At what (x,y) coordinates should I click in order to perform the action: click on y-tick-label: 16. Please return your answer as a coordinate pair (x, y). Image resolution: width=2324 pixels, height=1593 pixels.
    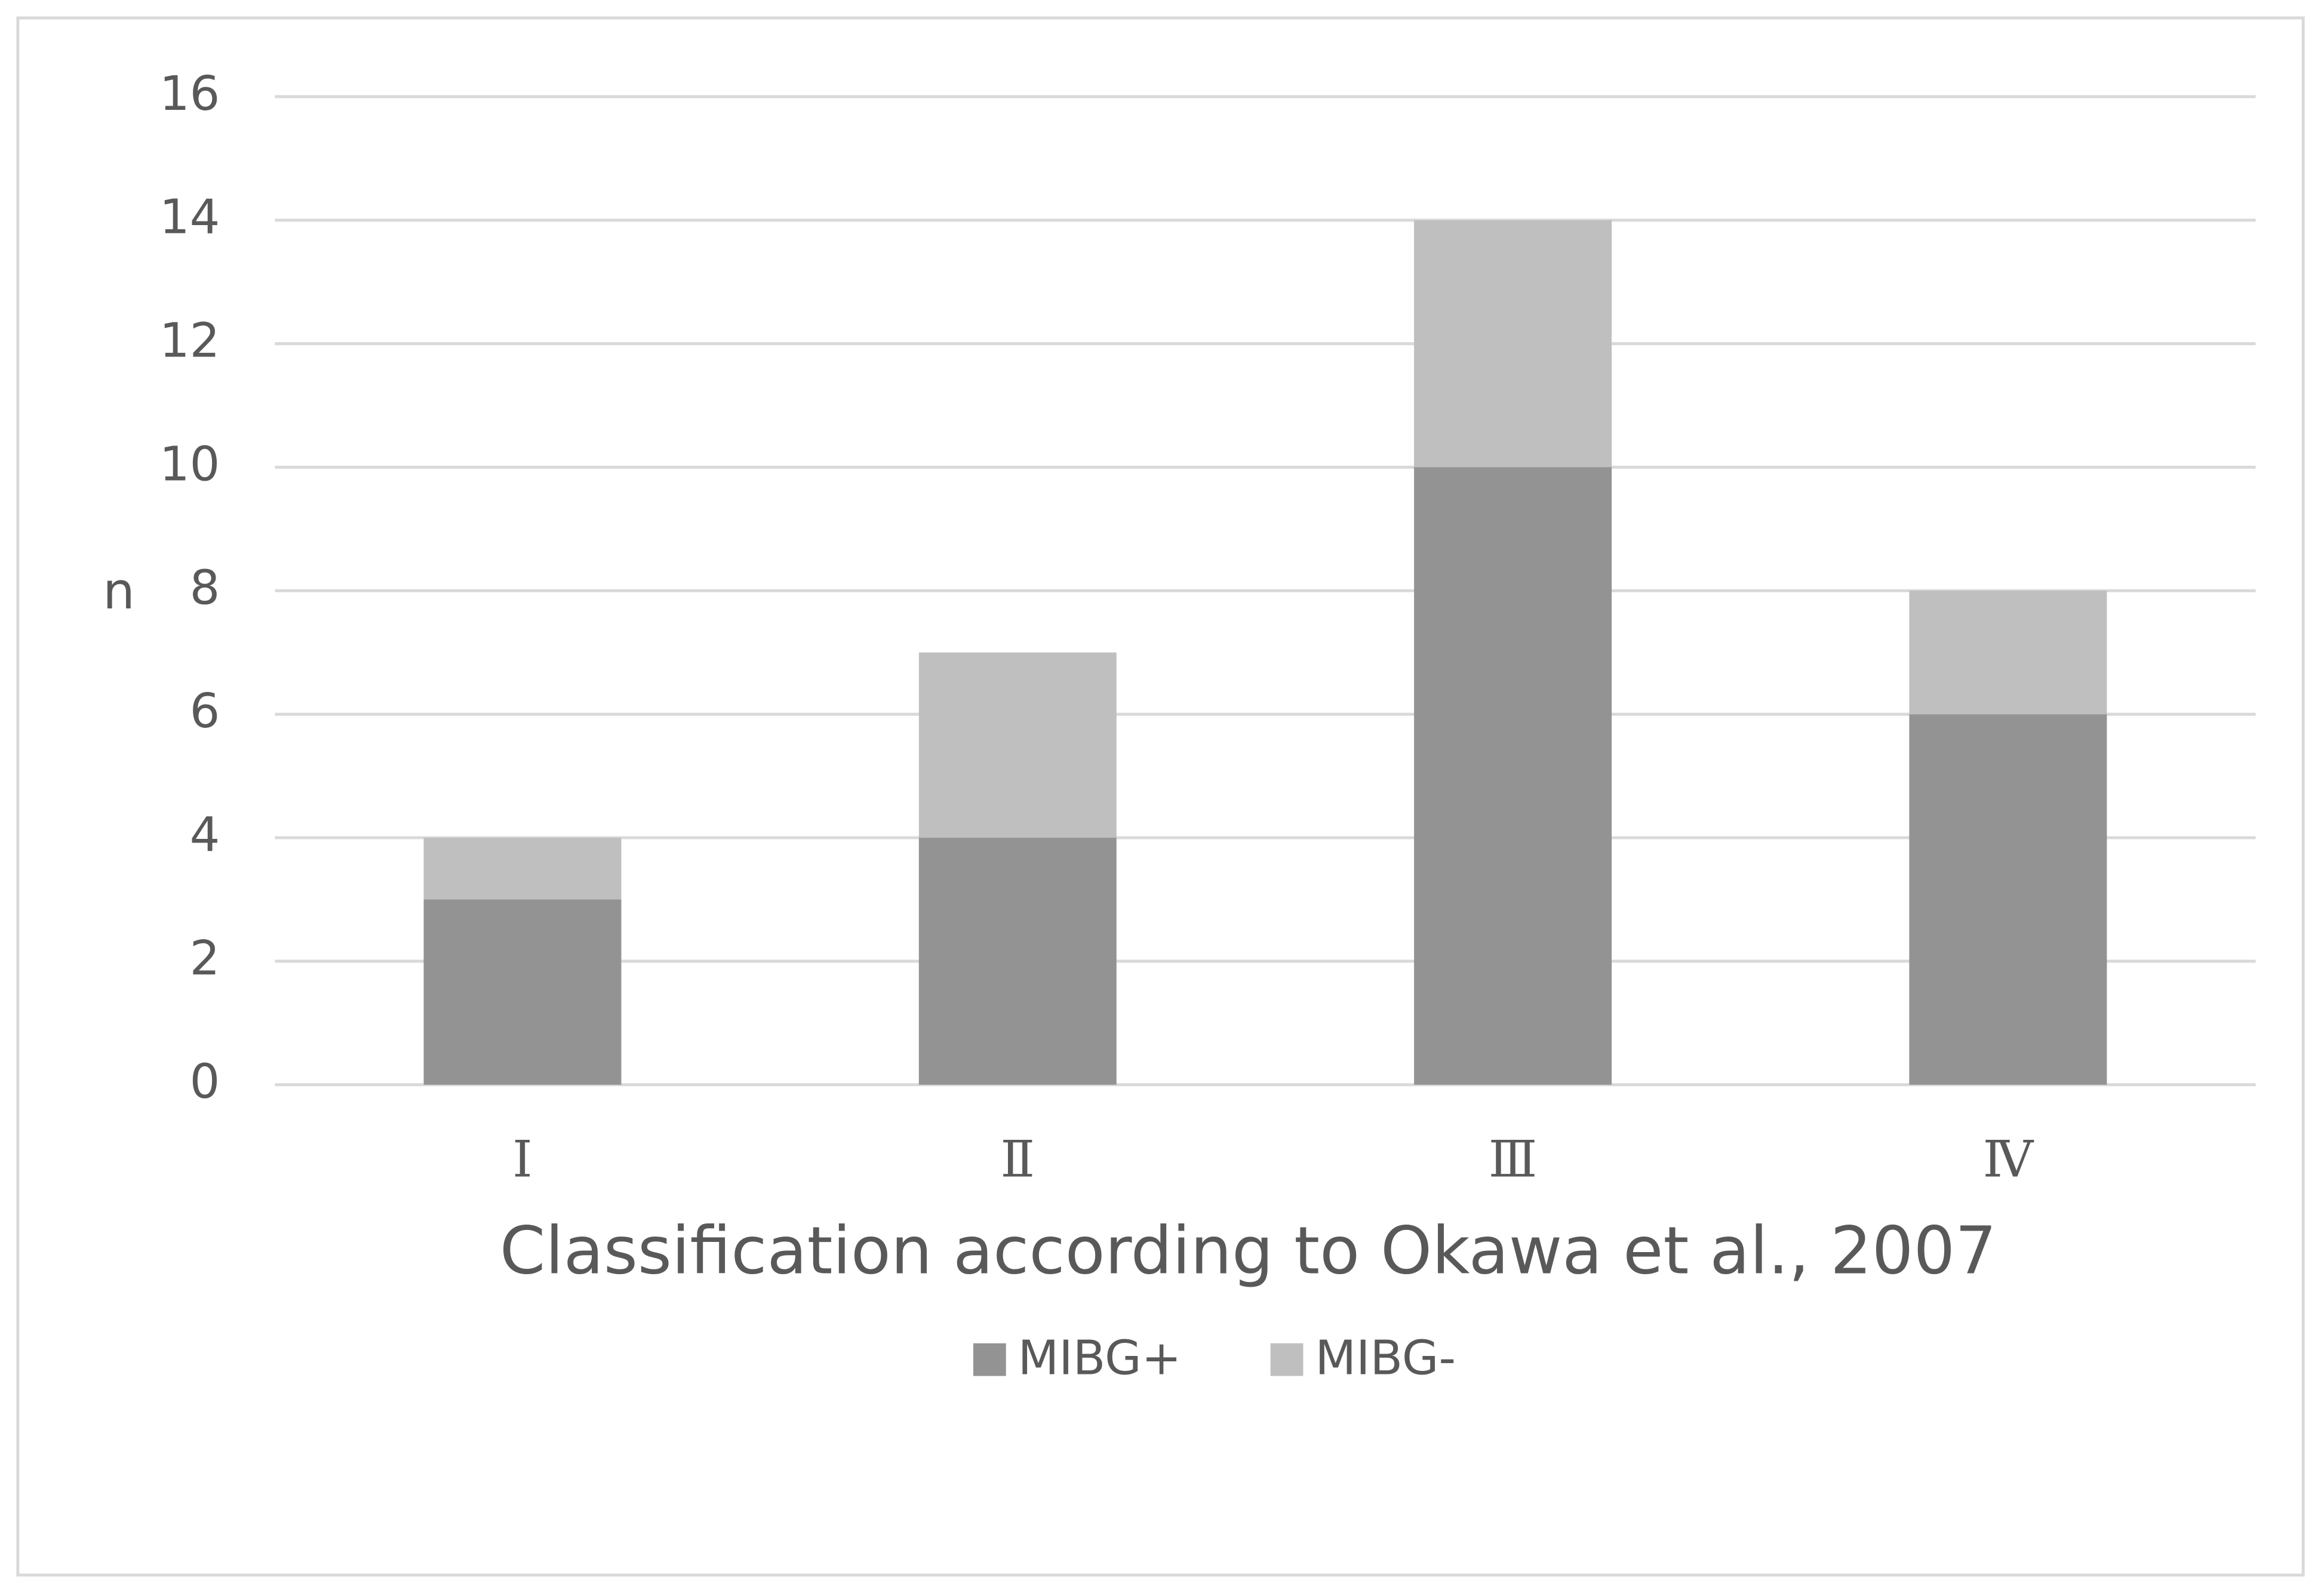
    Looking at the image, I should click on (189, 93).